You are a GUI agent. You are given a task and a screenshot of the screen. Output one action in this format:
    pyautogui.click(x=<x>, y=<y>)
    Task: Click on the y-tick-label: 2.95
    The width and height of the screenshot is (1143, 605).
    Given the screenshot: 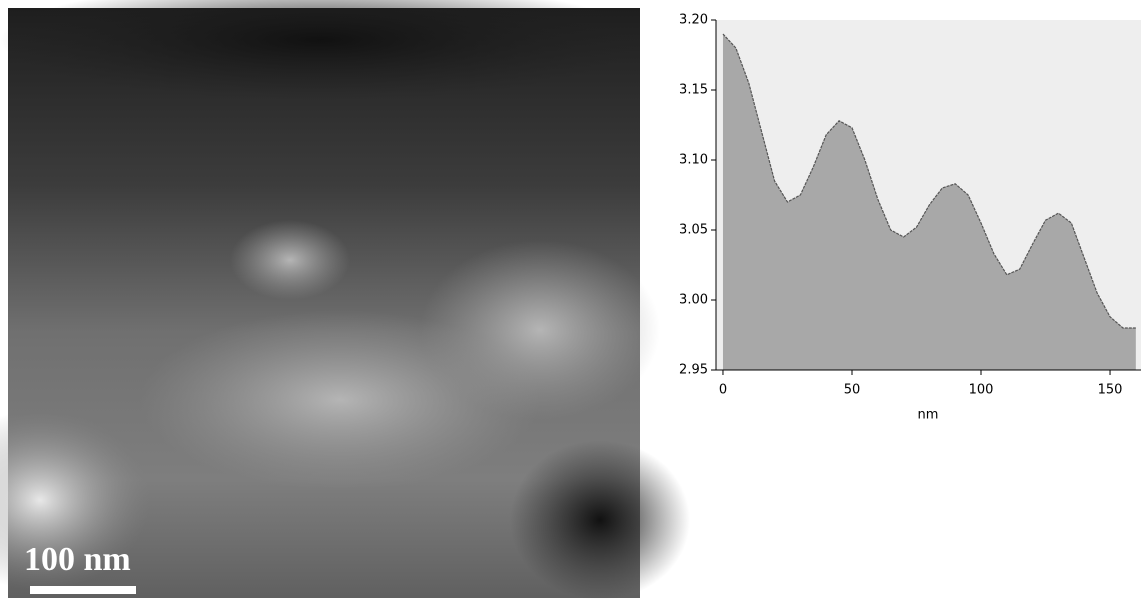 What is the action you would take?
    pyautogui.click(x=693, y=370)
    